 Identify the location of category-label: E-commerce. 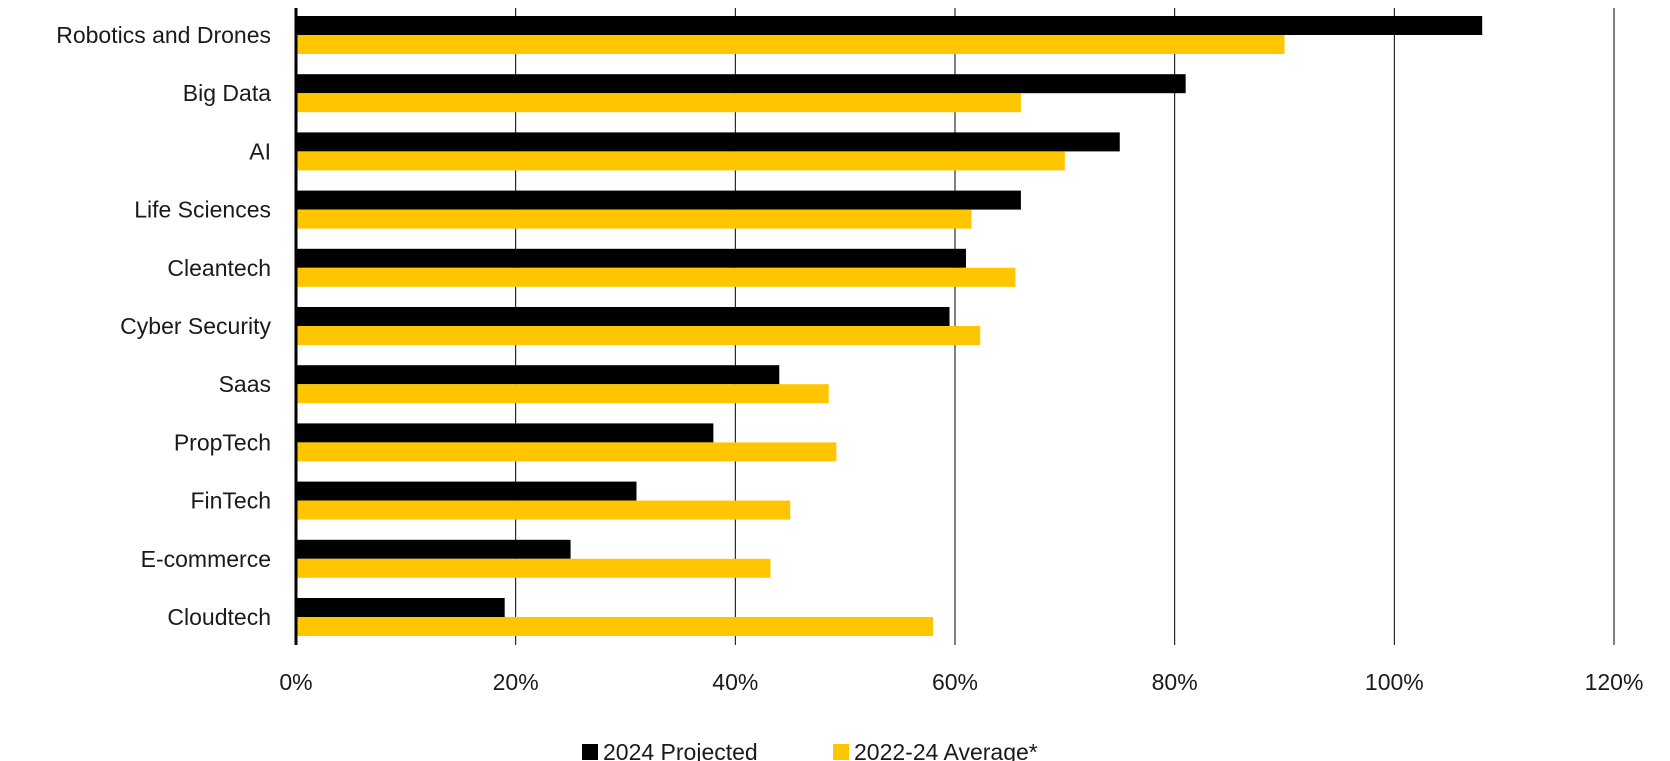
(206, 559).